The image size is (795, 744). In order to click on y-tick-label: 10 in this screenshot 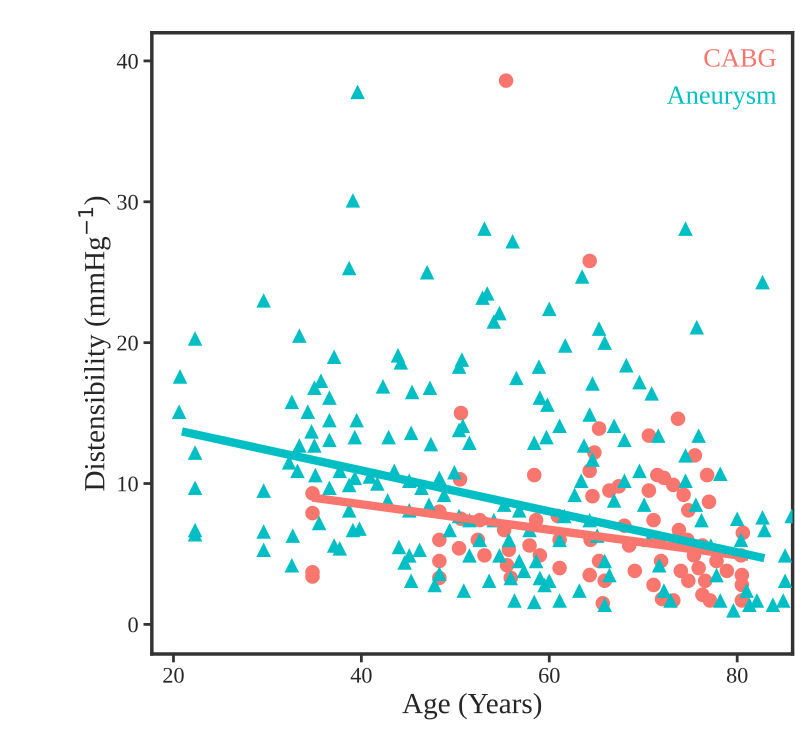, I will do `click(128, 484)`.